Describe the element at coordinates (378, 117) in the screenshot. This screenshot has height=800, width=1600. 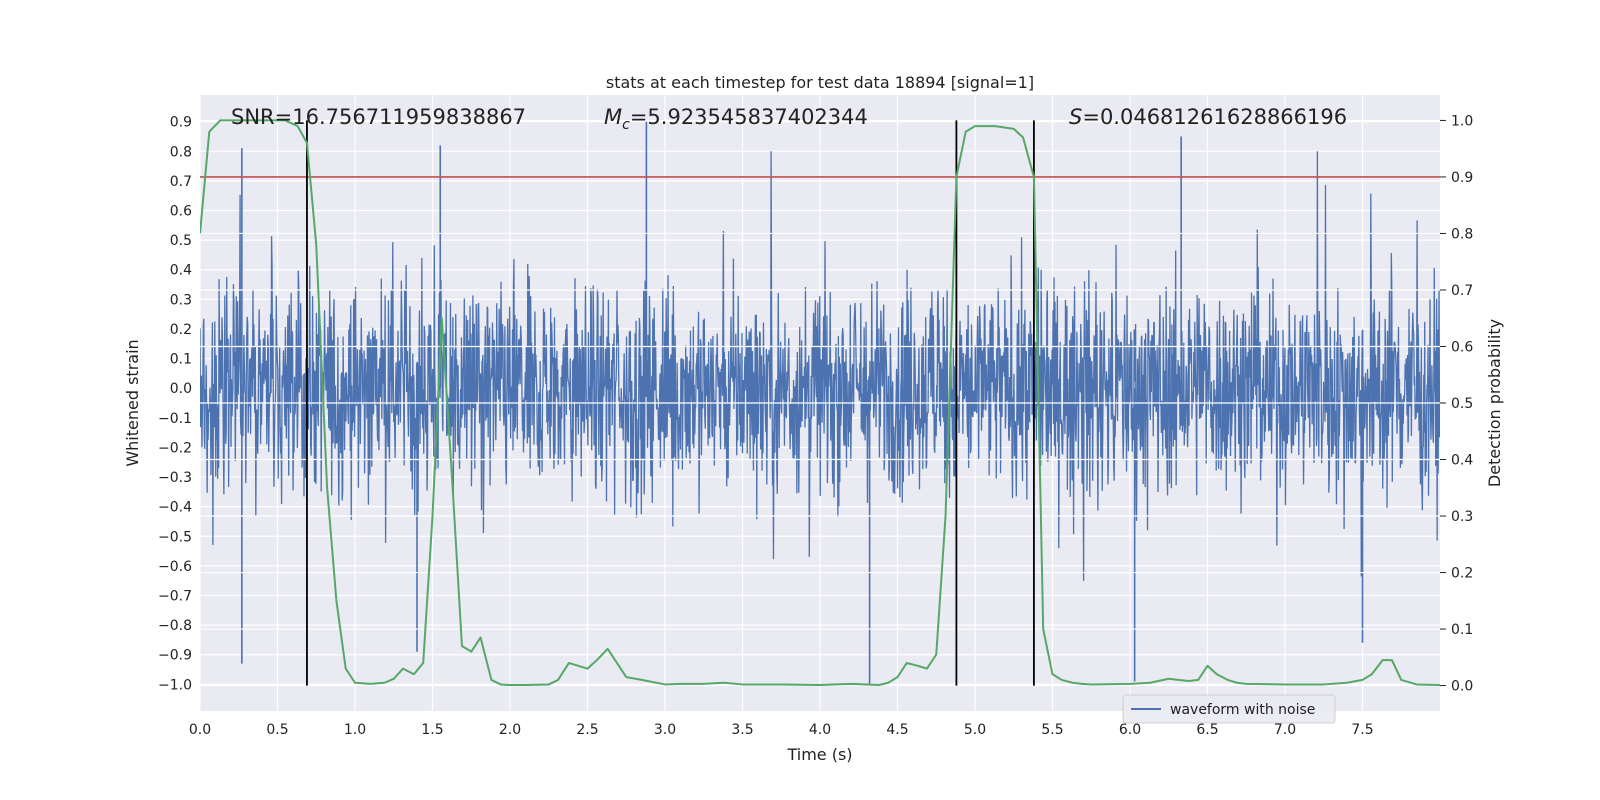
I see `snr-annotation: SNR=16.756711959838867` at that location.